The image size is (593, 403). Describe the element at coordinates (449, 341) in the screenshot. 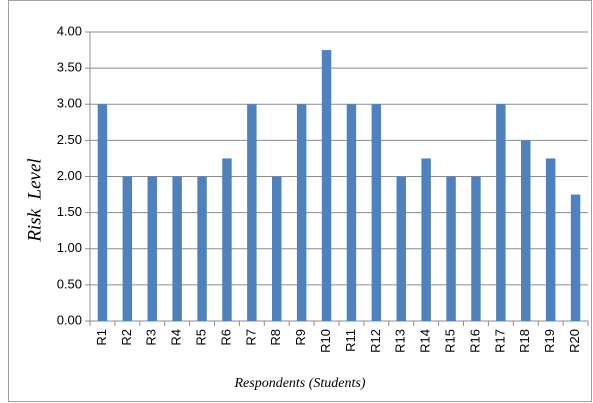

I see `x-tick-label: R15` at that location.